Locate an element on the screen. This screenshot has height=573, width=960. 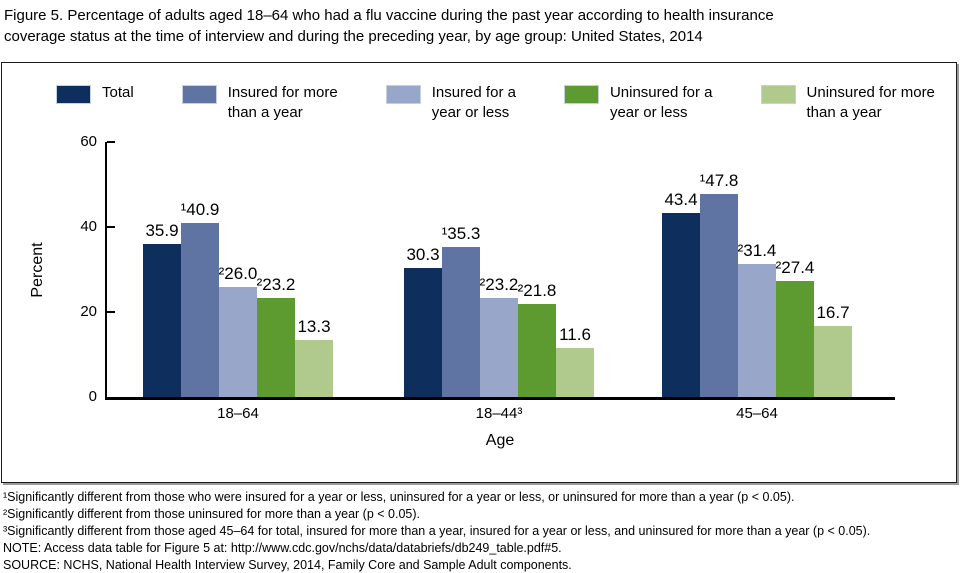
y-axis-line is located at coordinates (106, 271).